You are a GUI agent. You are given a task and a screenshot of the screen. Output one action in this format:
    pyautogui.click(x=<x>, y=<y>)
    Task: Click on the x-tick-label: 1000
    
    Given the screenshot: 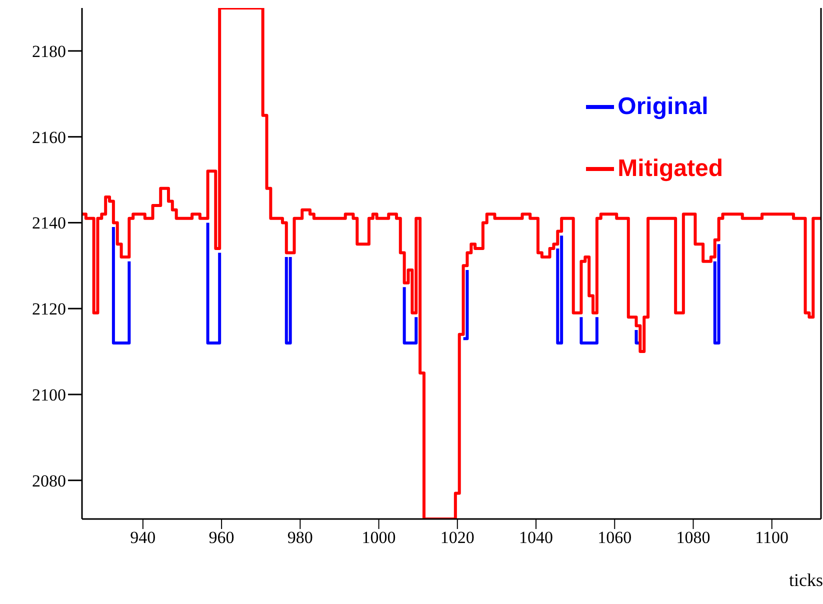 What is the action you would take?
    pyautogui.click(x=379, y=538)
    